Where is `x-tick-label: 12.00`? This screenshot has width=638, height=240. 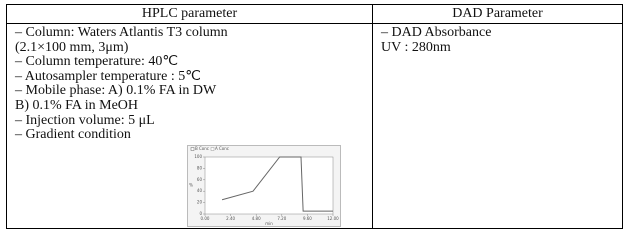
x-tick-label: 12.00 is located at coordinates (333, 218).